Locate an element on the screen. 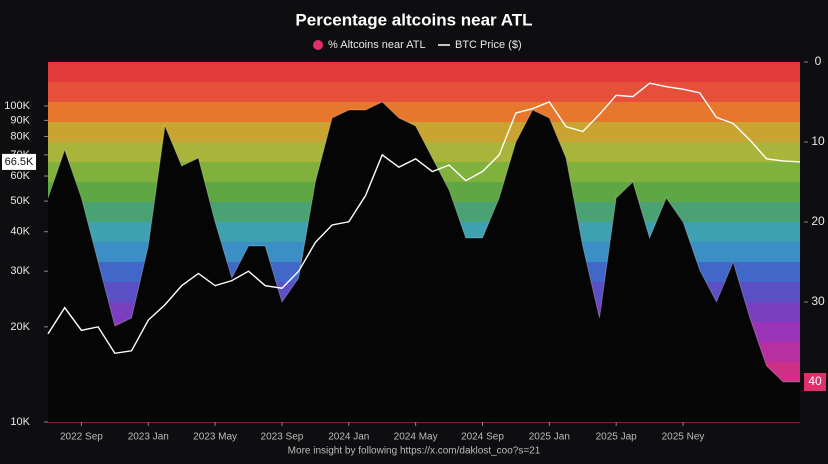 The height and width of the screenshot is (464, 828). y-tick-label: 50K is located at coordinates (20, 201).